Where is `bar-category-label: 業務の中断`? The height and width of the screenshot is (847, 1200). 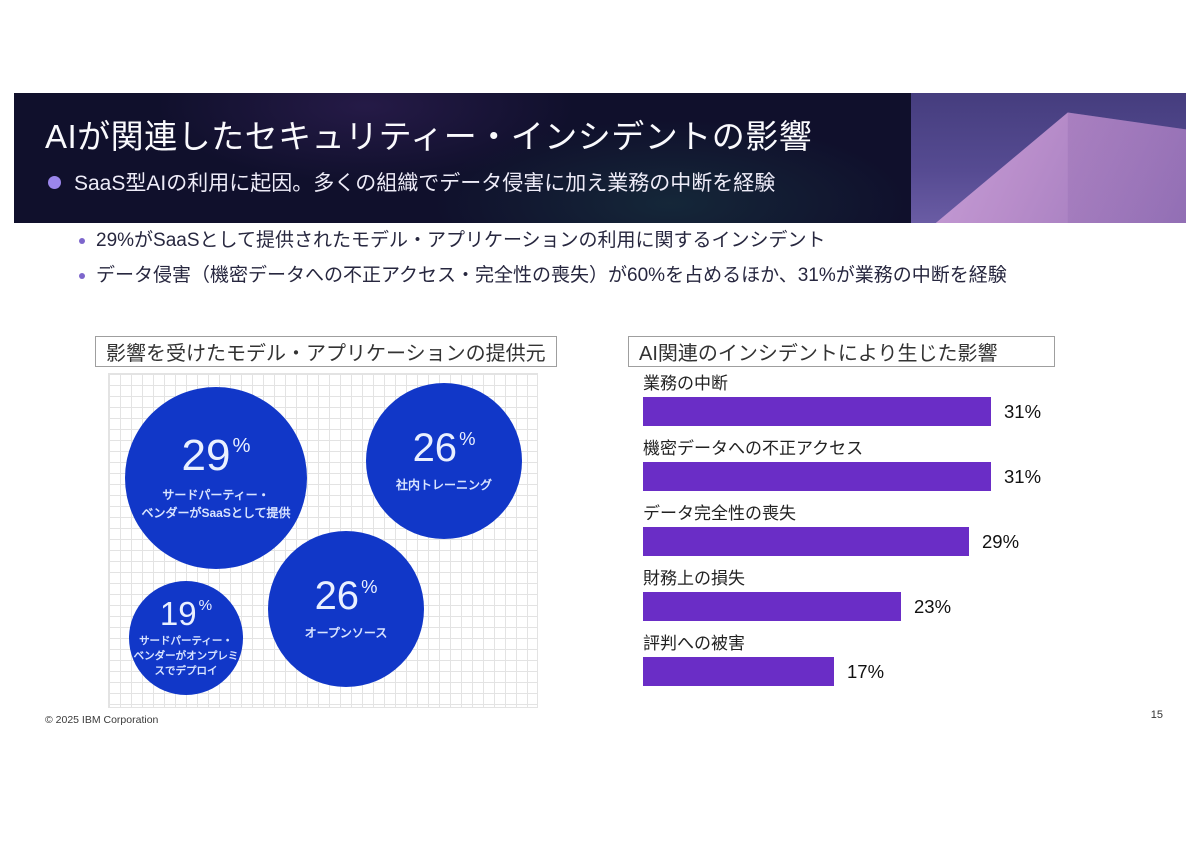 bar-category-label: 業務の中断 is located at coordinates (685, 383).